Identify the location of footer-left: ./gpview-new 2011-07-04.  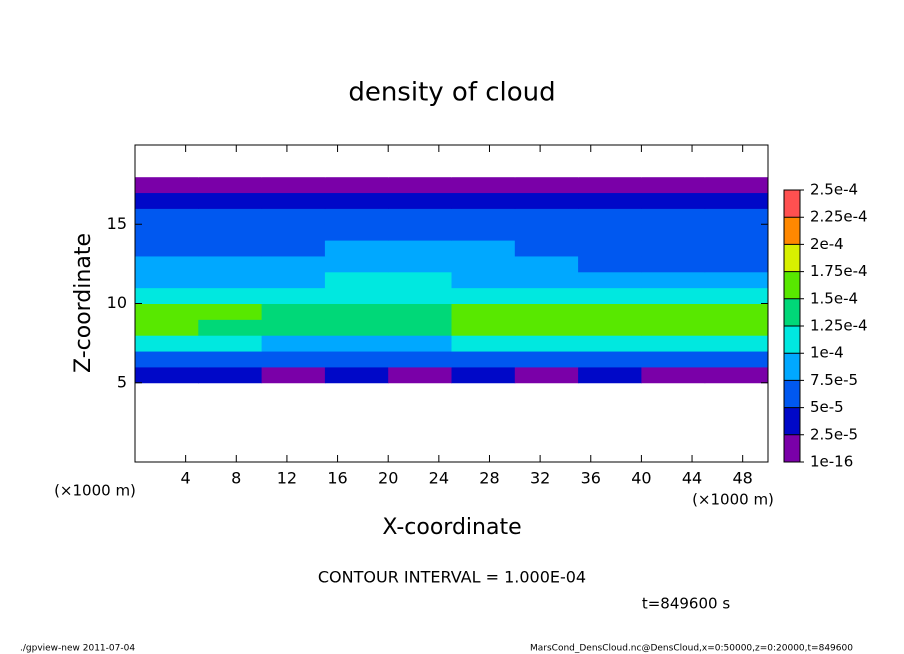
(77, 649).